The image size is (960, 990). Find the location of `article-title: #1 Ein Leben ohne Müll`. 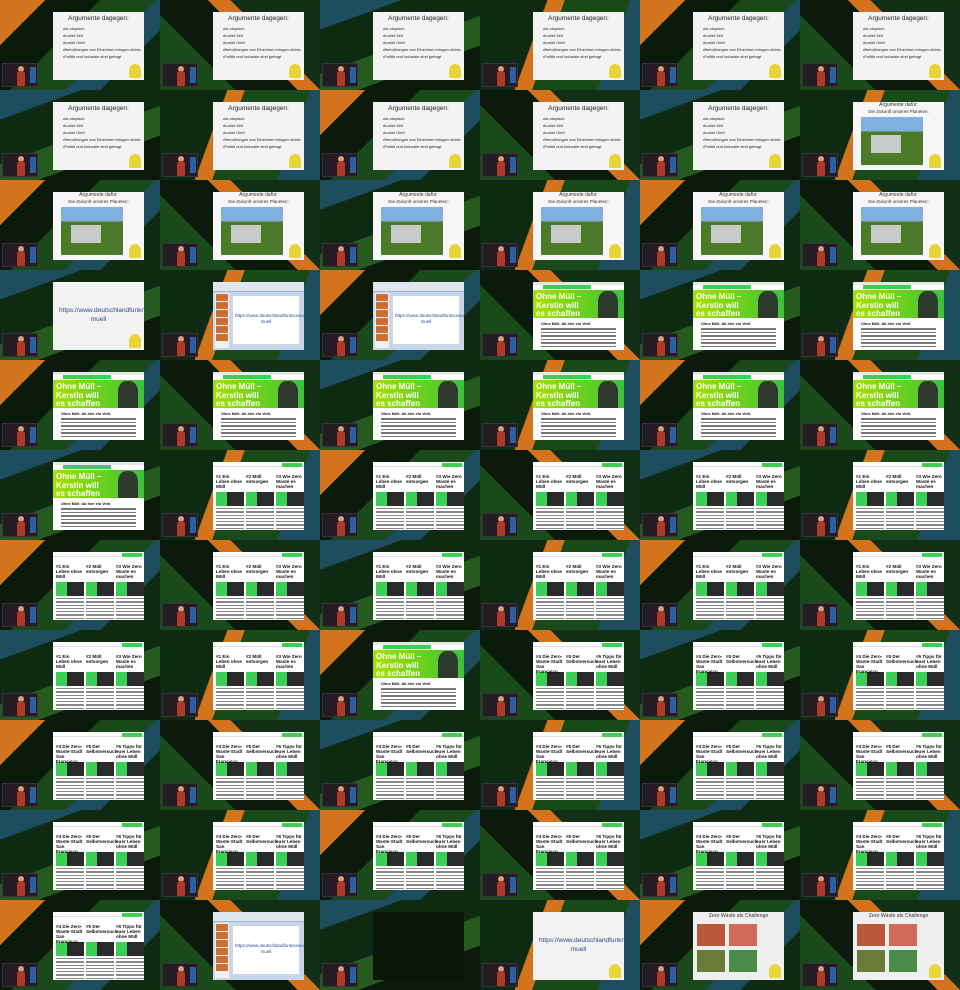

article-title: #1 Ein Leben ohne Müll is located at coordinates (229, 481).